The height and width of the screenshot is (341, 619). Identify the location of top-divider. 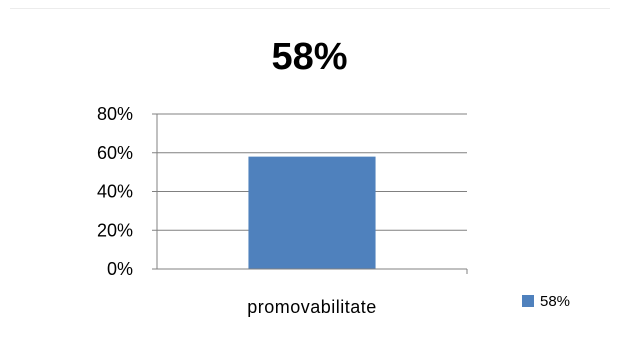
(310, 8).